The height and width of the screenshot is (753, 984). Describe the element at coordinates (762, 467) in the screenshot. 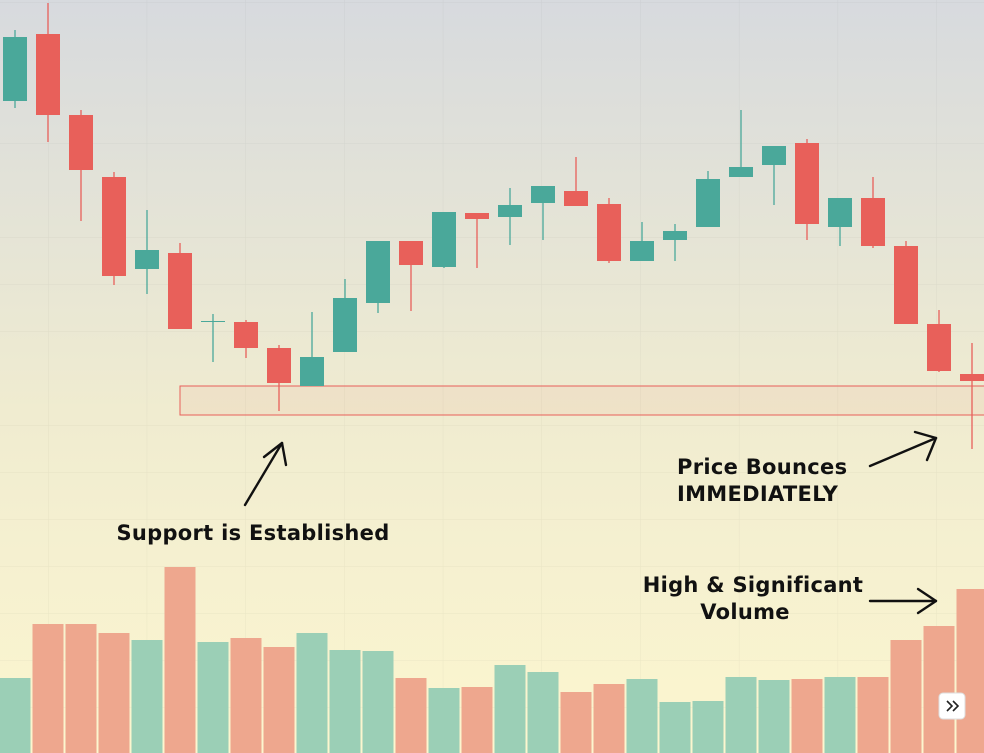

I see `annotation: Price Bounces` at that location.